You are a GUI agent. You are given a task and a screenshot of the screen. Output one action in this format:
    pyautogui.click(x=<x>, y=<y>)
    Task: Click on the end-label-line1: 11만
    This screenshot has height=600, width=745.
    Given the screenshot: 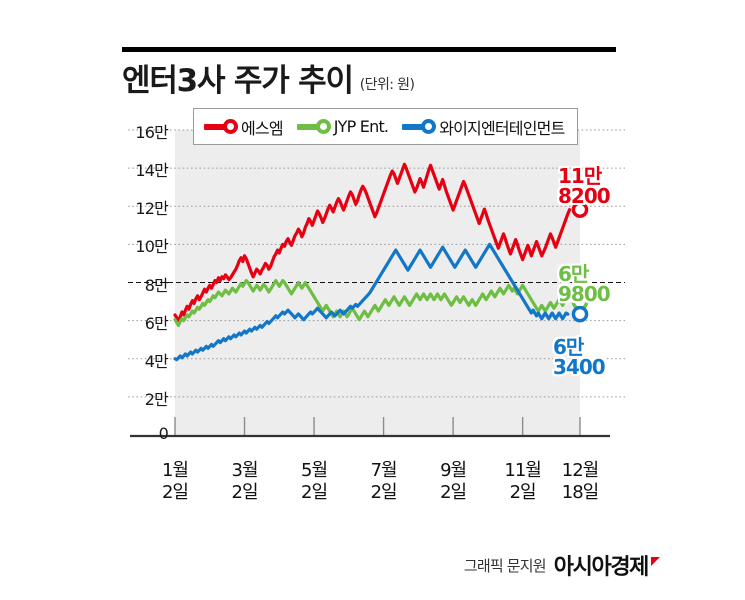 What is the action you would take?
    pyautogui.click(x=580, y=176)
    